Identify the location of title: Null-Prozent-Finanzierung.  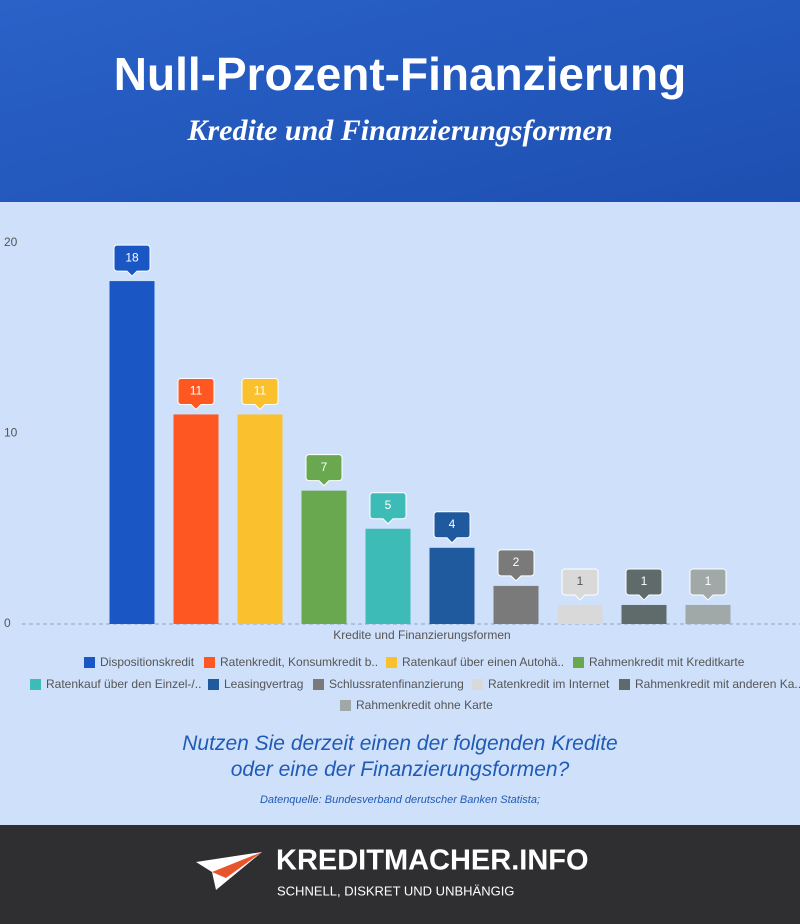
(400, 74).